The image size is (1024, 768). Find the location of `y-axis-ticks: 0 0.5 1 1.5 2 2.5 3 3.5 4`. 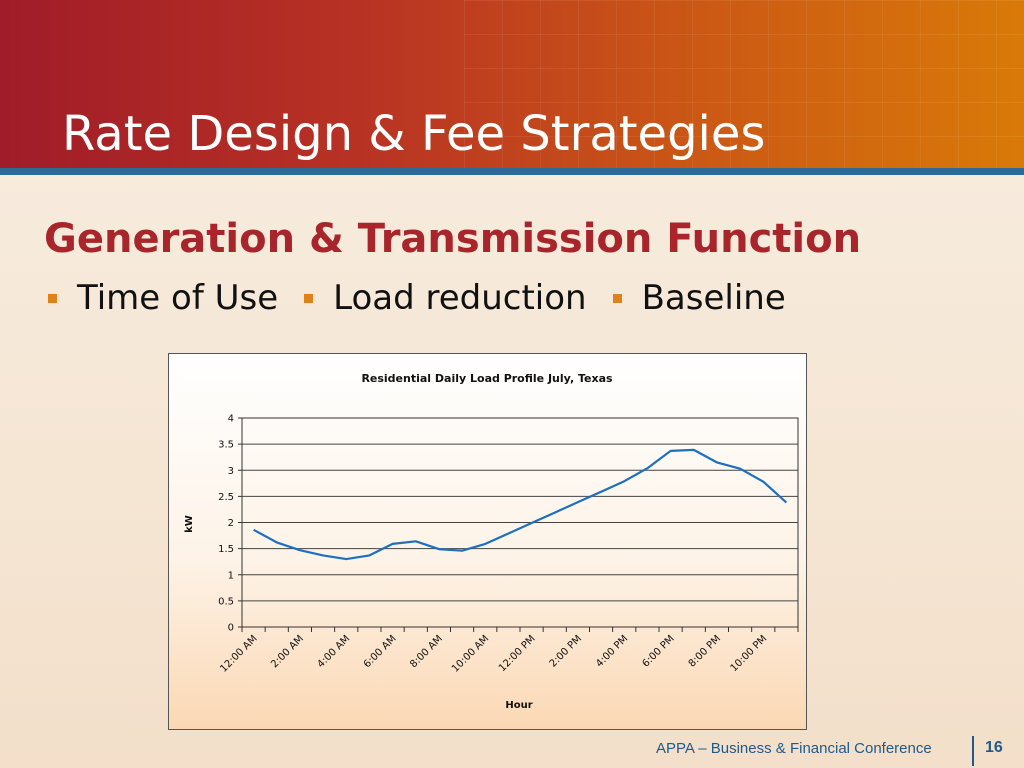

y-axis-ticks: 0 0.5 1 1.5 2 2.5 3 3.5 4 is located at coordinates (230, 524).